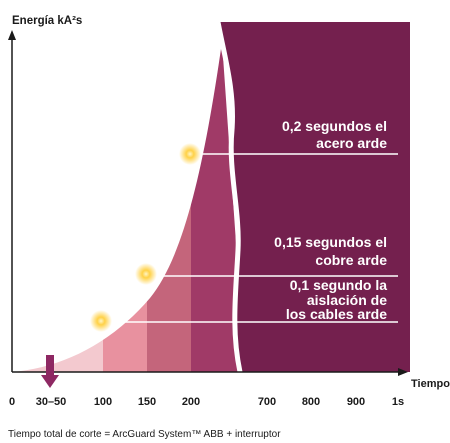  What do you see at coordinates (12, 35) in the screenshot?
I see `y-axis-arrow` at bounding box center [12, 35].